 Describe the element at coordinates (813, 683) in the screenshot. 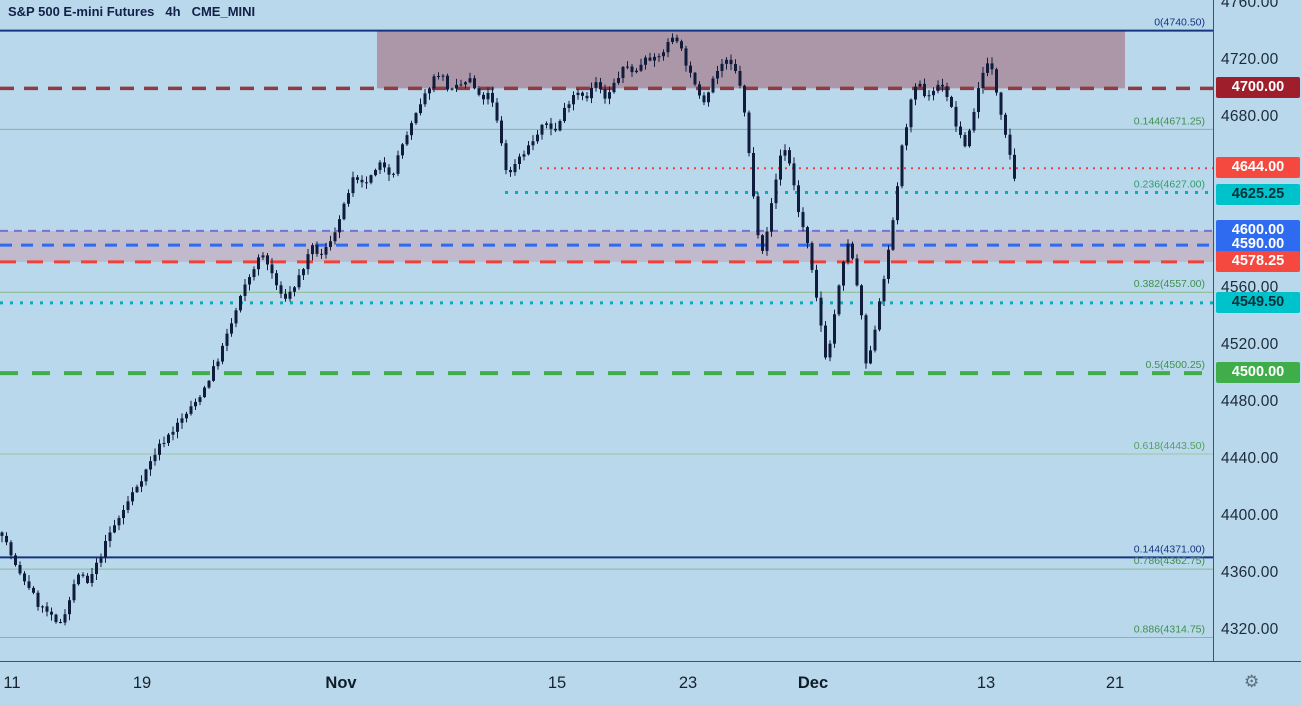

I see `time-axis-label: Dec` at that location.